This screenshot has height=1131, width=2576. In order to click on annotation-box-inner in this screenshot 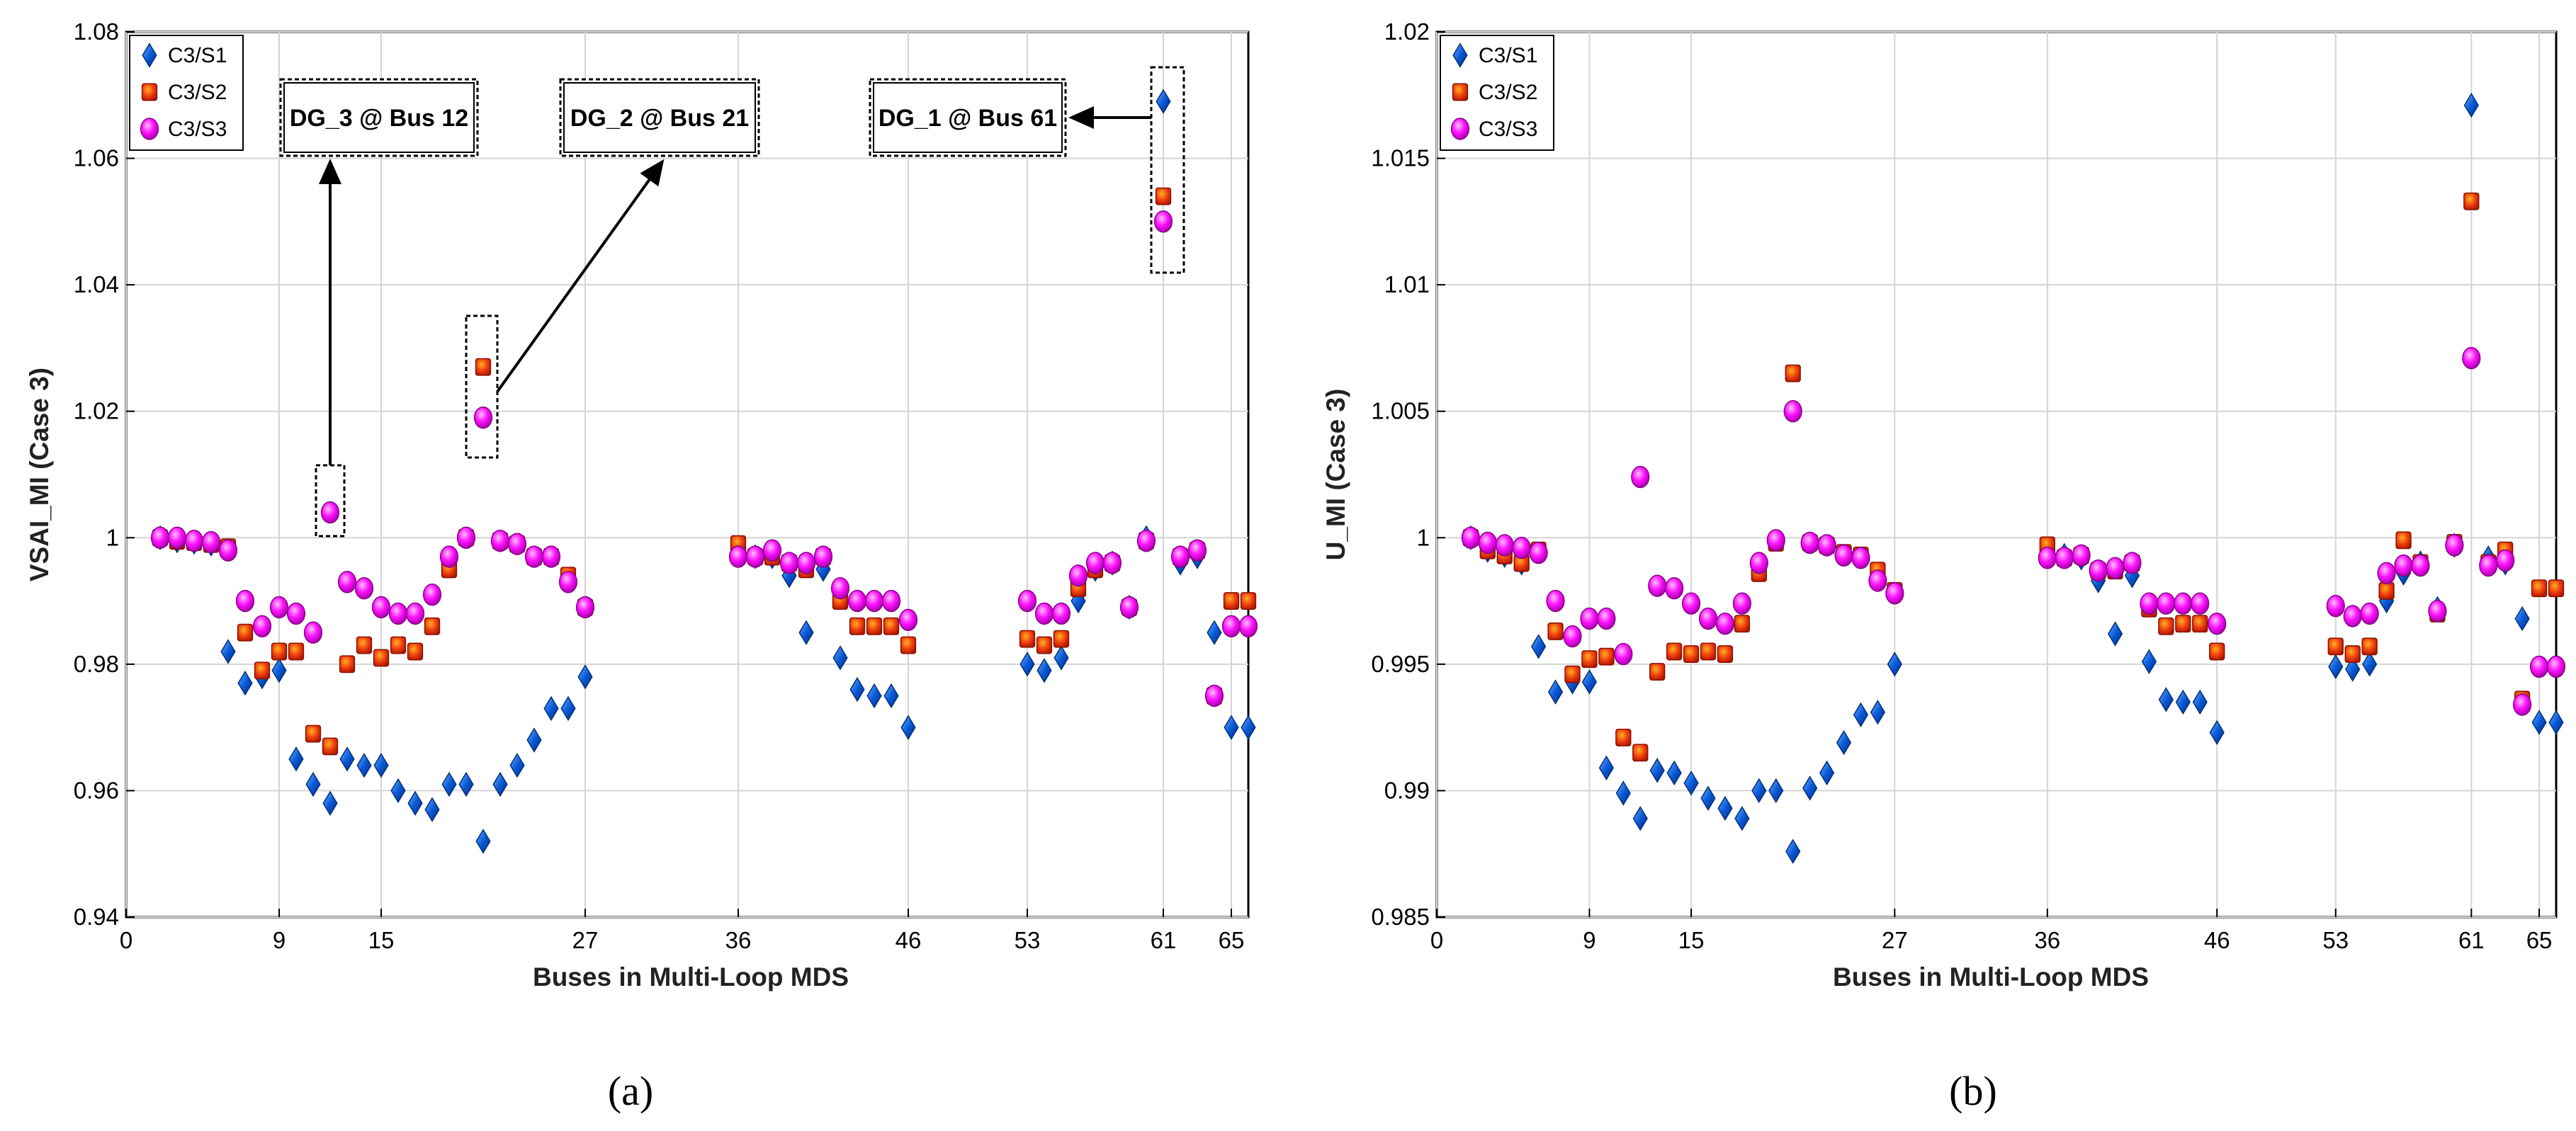, I will do `click(968, 117)`.